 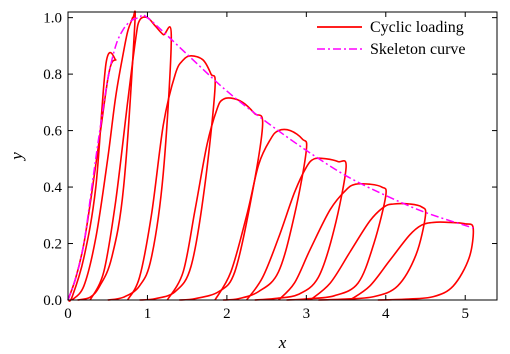 I want to click on y-tick-label: 1.0, so click(x=52, y=19).